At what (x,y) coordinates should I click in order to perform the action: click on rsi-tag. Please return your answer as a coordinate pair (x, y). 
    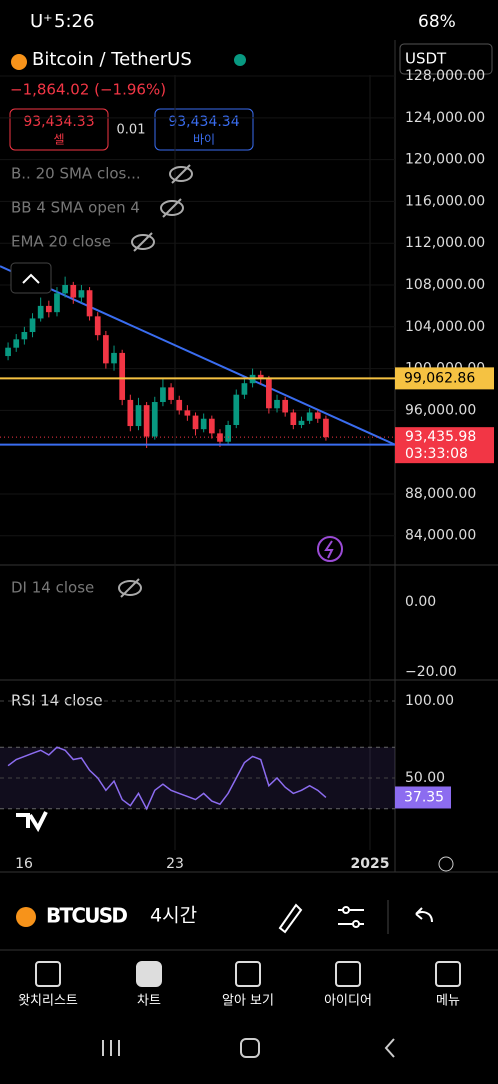
    Looking at the image, I should click on (423, 797).